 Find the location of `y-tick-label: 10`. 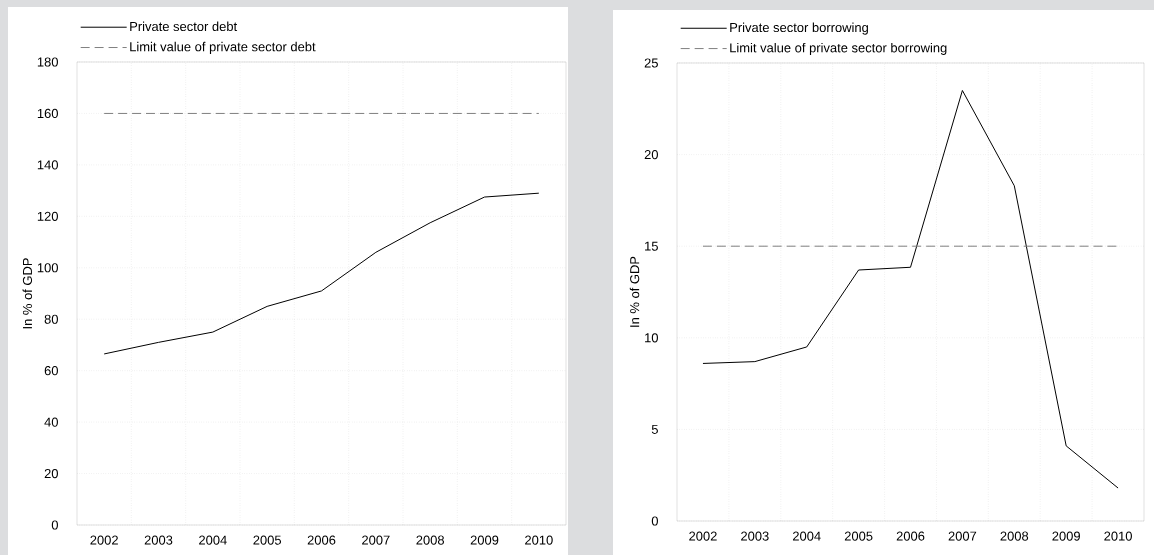

y-tick-label: 10 is located at coordinates (651, 338).